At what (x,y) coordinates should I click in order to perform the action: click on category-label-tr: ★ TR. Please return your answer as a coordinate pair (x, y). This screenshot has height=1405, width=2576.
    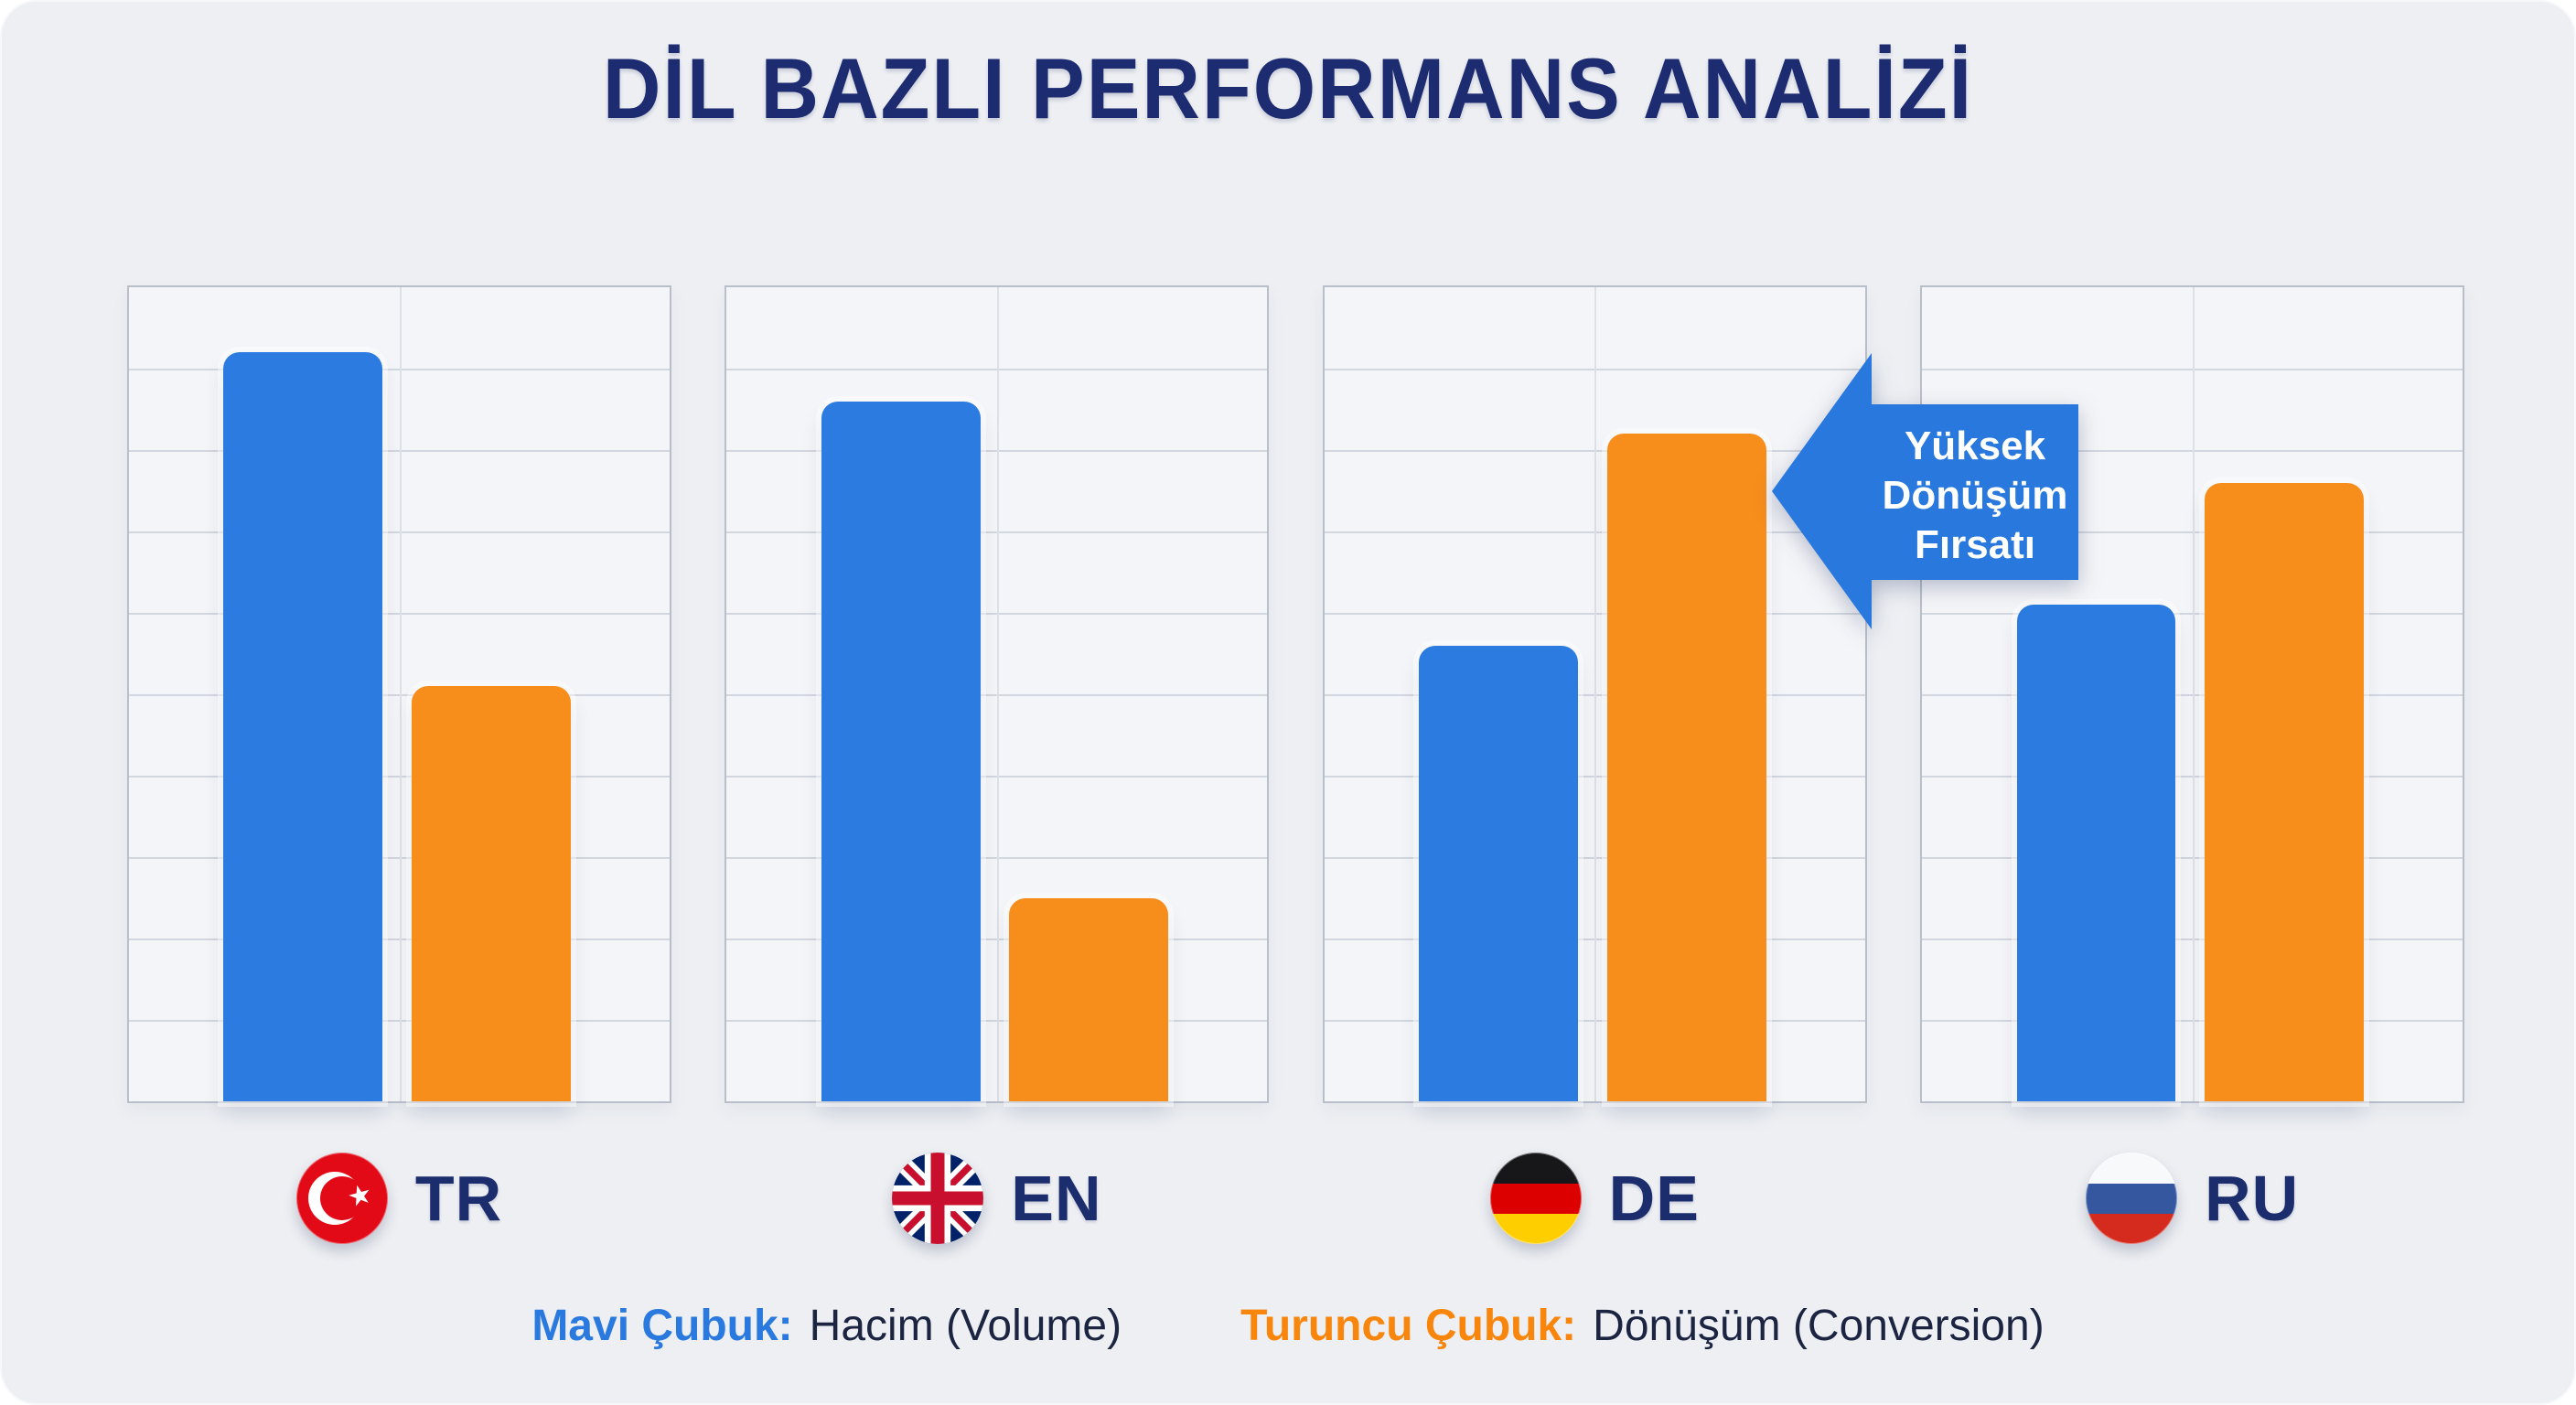
    Looking at the image, I should click on (399, 1198).